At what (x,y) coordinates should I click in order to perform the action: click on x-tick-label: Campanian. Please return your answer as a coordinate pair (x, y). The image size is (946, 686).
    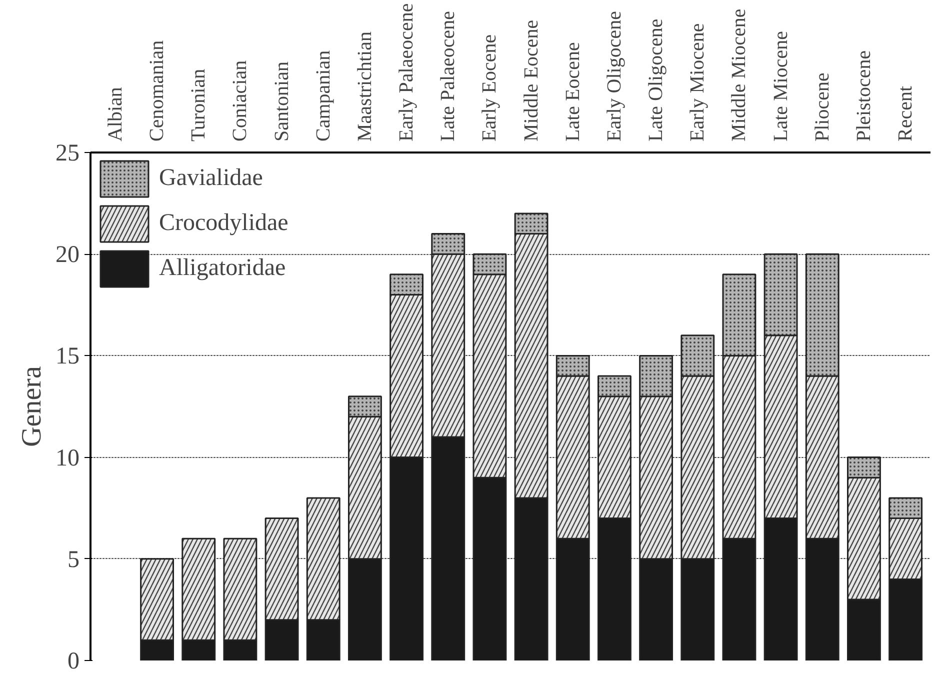
    Looking at the image, I should click on (323, 96).